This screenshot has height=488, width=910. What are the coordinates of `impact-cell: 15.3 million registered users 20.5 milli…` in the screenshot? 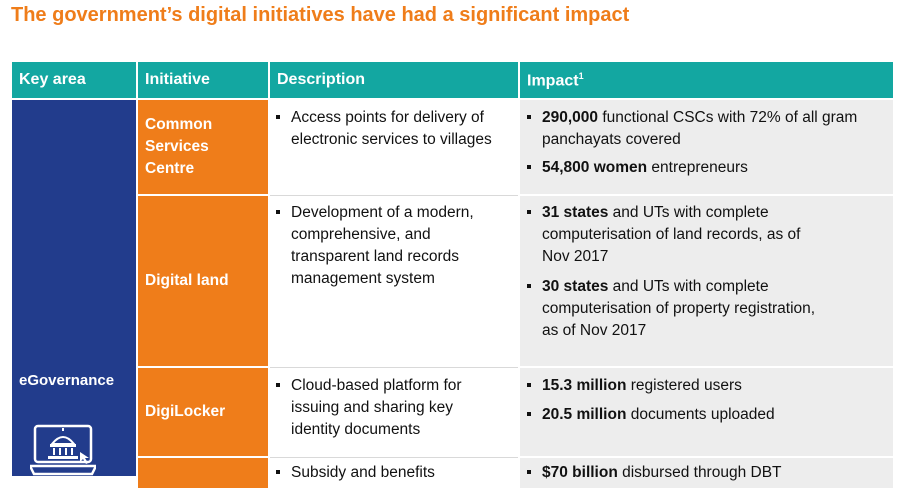 It's located at (706, 412).